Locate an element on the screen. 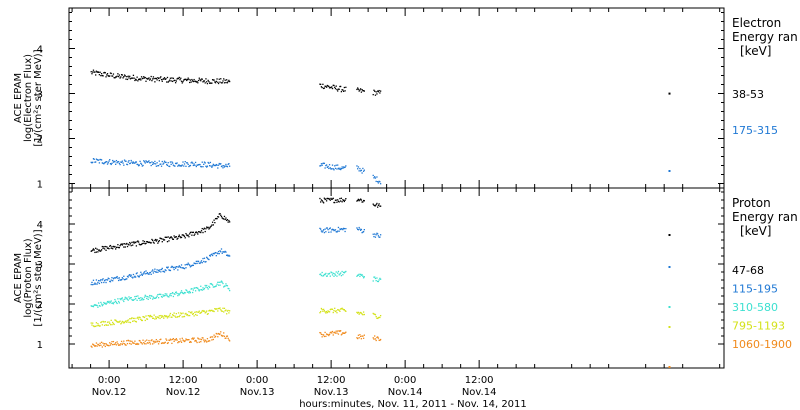 This screenshot has width=800, height=410. y-tick-label: 2 is located at coordinates (40, 140).